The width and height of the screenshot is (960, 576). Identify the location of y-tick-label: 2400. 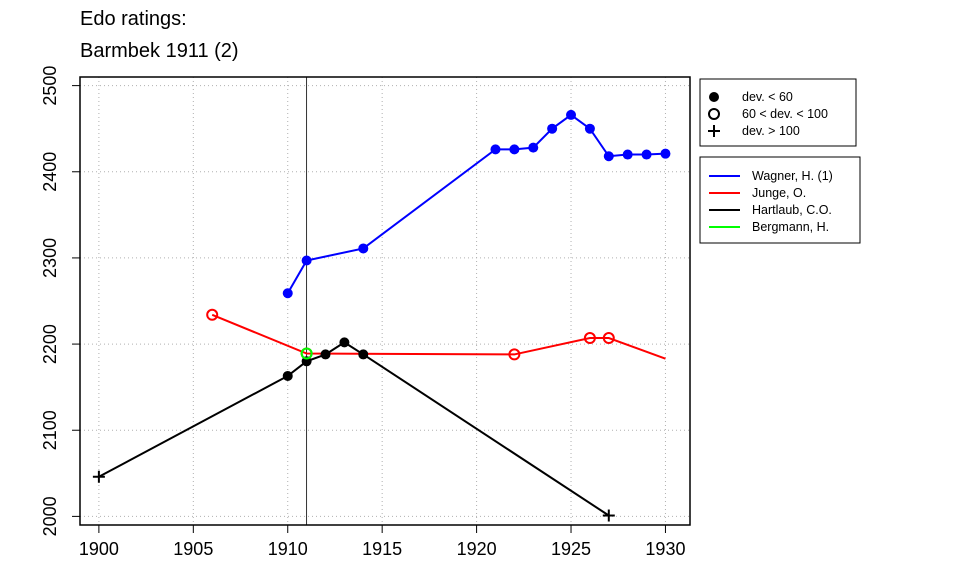
(50, 172).